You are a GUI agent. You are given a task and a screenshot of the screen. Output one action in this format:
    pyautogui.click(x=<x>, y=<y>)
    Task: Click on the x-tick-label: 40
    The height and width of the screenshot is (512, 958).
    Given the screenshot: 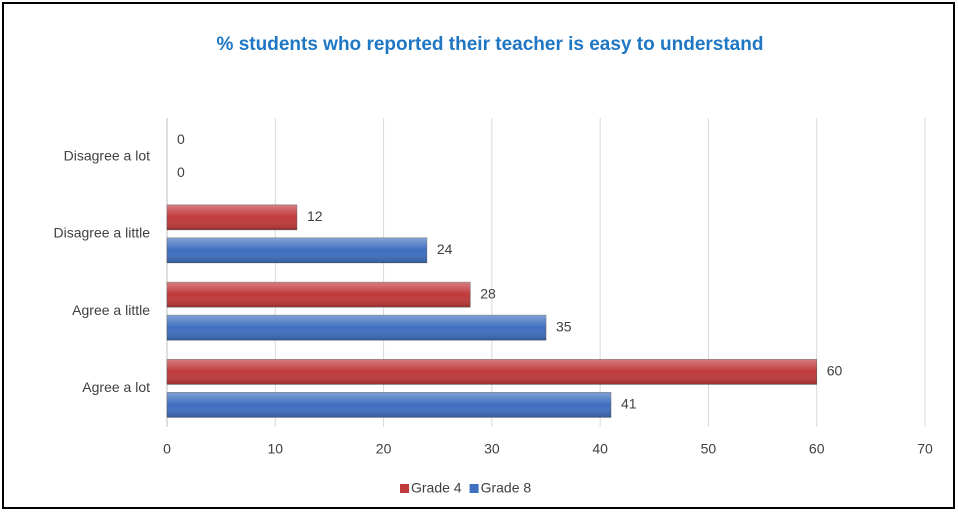 What is the action you would take?
    pyautogui.click(x=600, y=449)
    